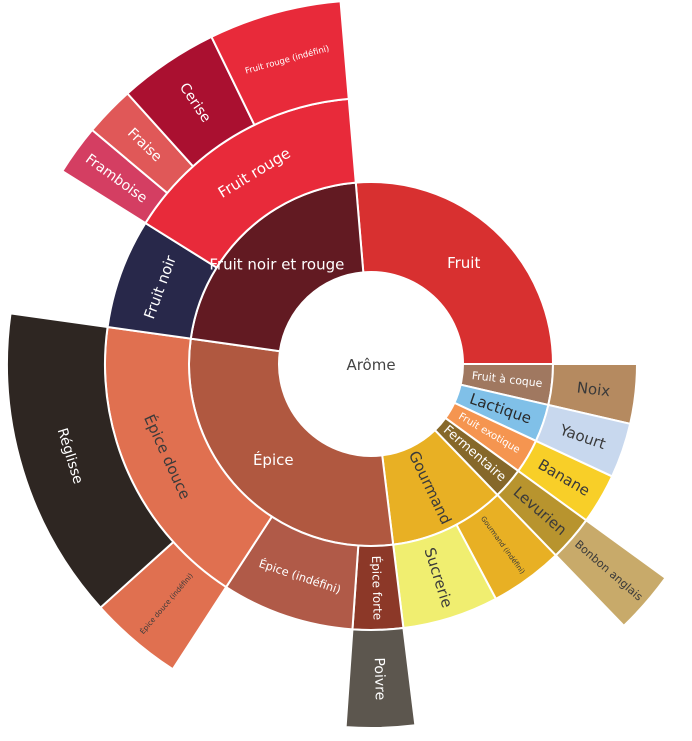 This screenshot has width=692, height=741. Describe the element at coordinates (377, 588) in the screenshot. I see `label-epice-forte: Épice forte` at that location.